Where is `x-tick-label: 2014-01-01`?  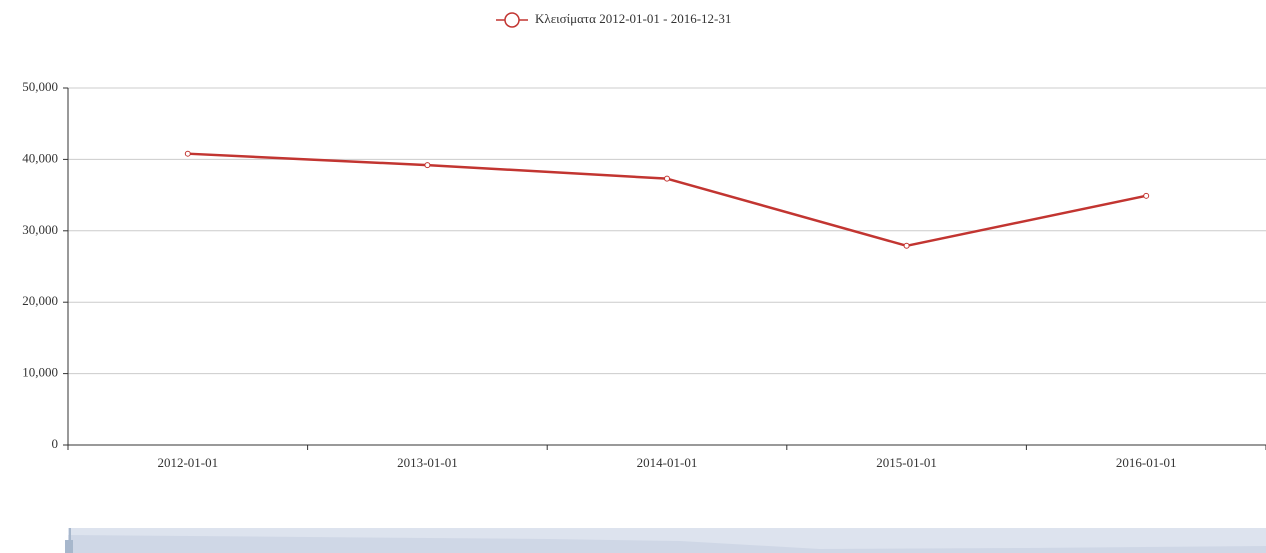
x-tick-label: 2014-01-01 is located at coordinates (667, 462).